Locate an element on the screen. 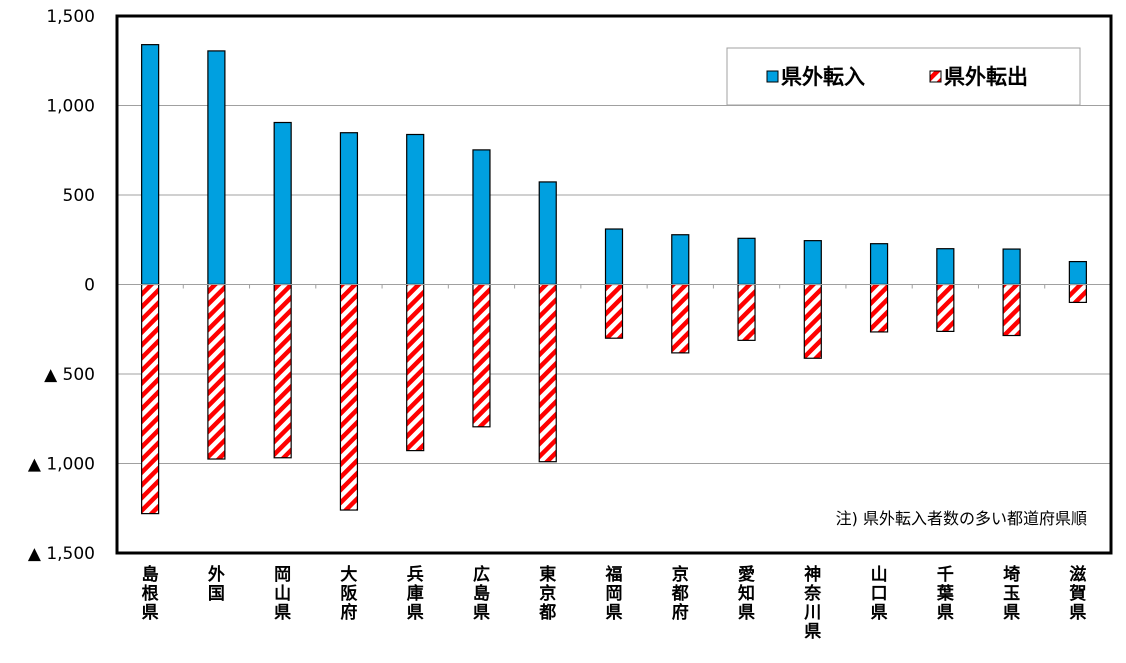 The image size is (1126, 663). x-tick-label: 福岡県 is located at coordinates (614, 593).